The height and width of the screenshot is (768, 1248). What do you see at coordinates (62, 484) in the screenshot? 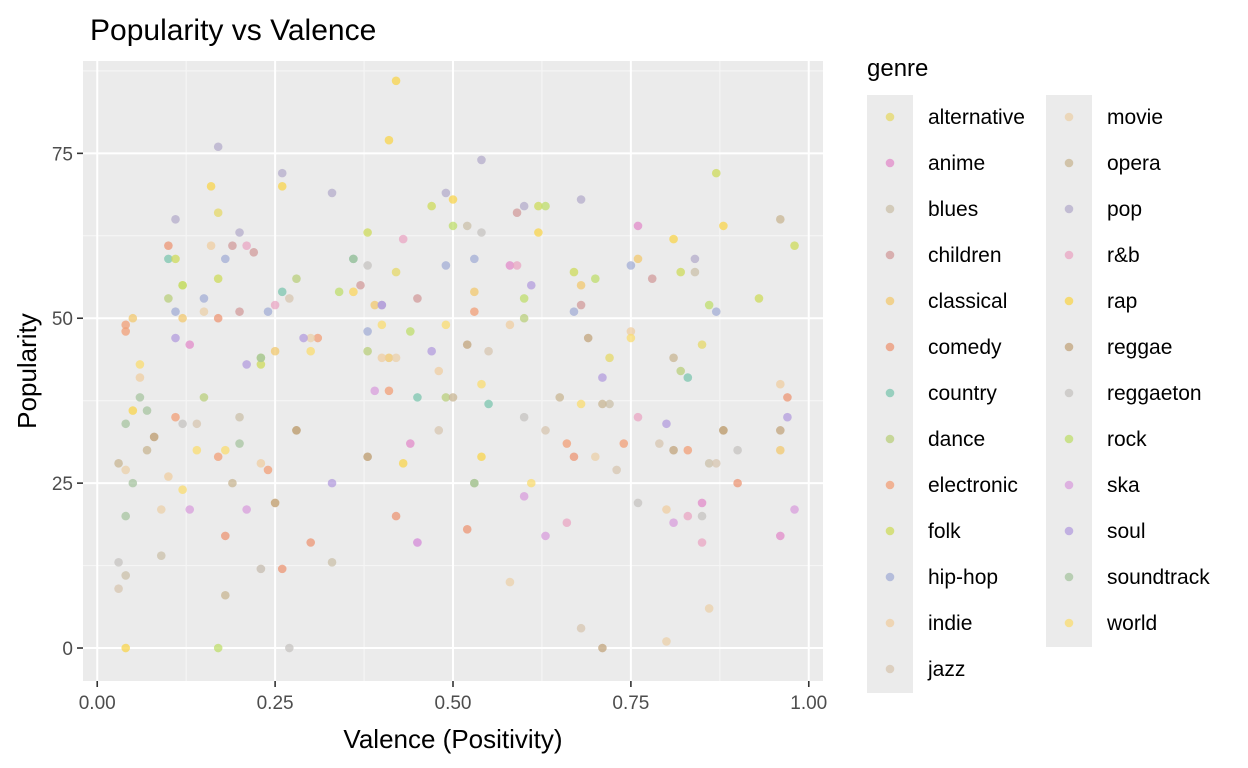
I see `y-tick-label: 25` at bounding box center [62, 484].